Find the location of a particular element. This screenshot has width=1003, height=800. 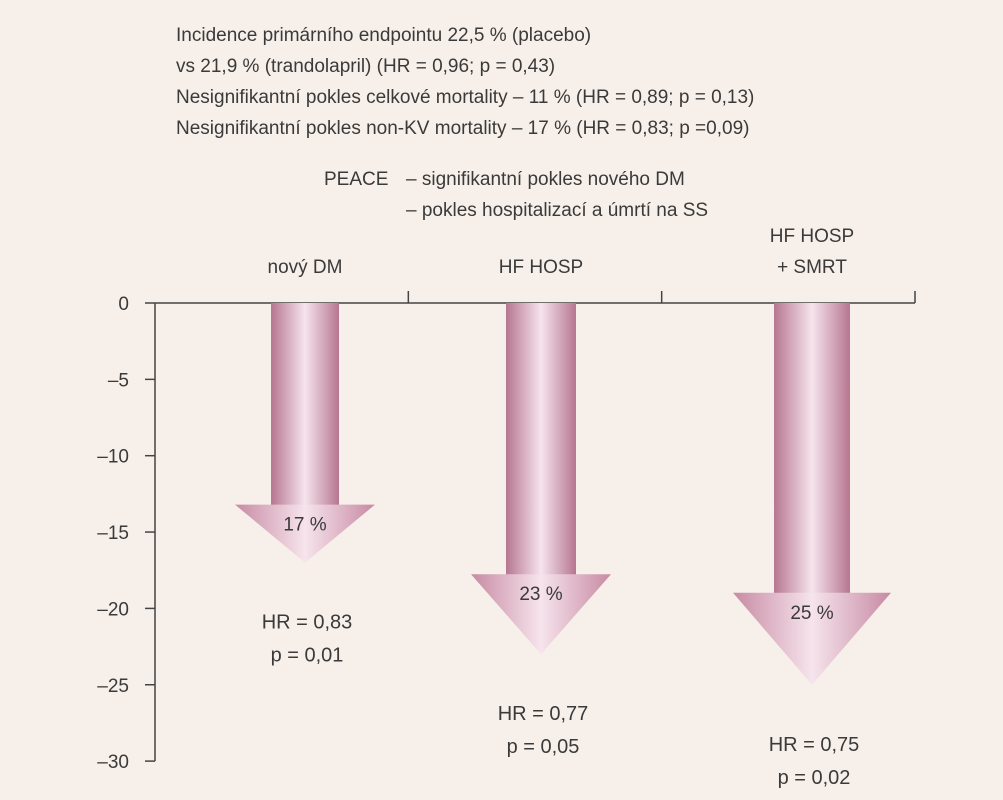

y-tick-label: –25 is located at coordinates (113, 686).